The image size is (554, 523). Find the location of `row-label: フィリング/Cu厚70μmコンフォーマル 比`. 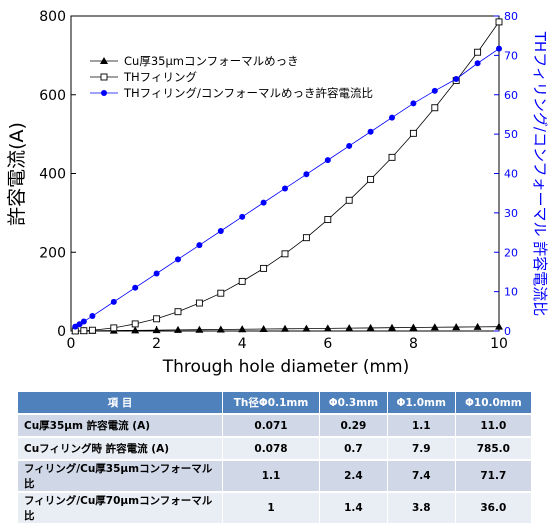

row-label: フィリング/Cu厚70μmコンフォーマル 比 is located at coordinates (120, 507).